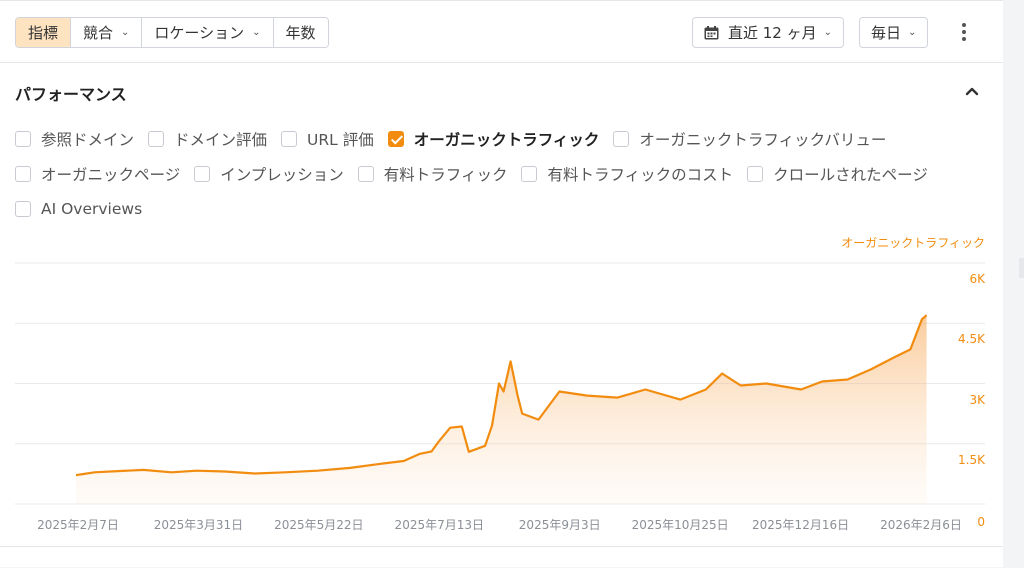 This screenshot has height=568, width=1024. I want to click on tab-label: ロケーション, so click(199, 33).